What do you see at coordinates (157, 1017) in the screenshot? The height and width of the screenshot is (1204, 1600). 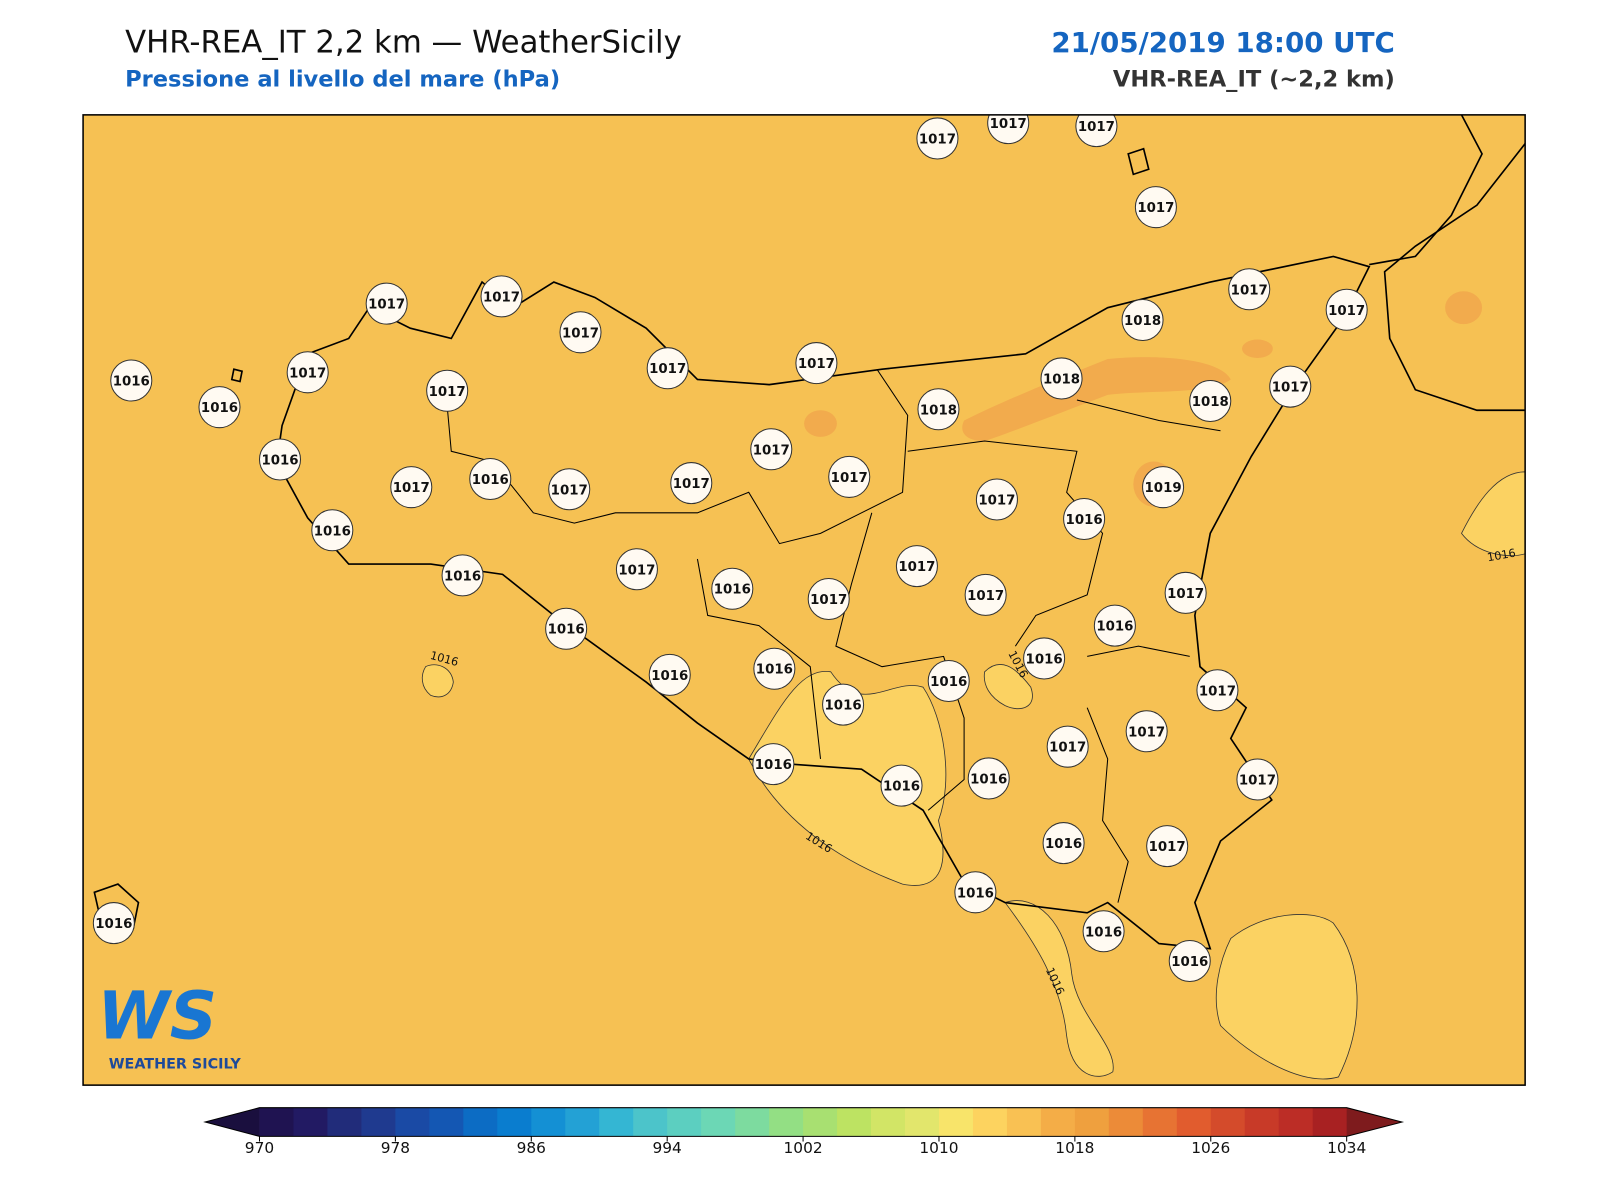 I see `logo-mark: WS` at bounding box center [157, 1017].